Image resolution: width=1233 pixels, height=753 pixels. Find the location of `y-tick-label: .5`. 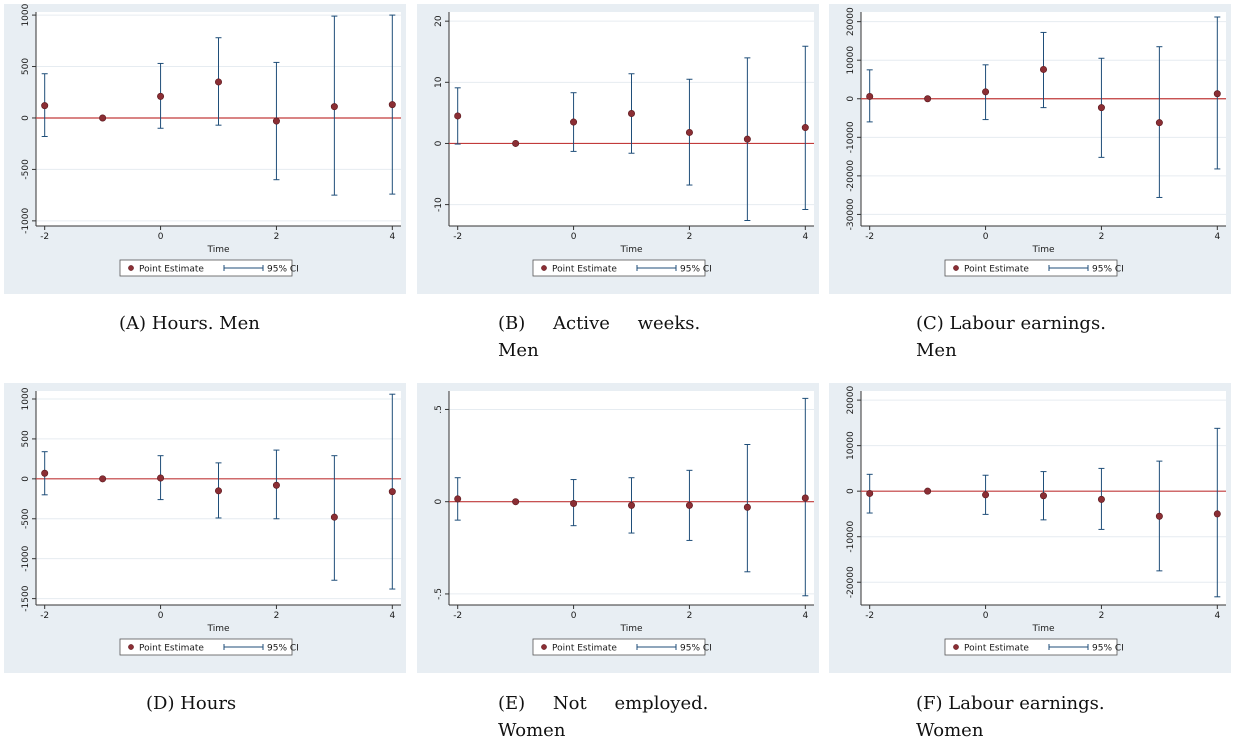

y-tick-label: .5 is located at coordinates (439, 409).